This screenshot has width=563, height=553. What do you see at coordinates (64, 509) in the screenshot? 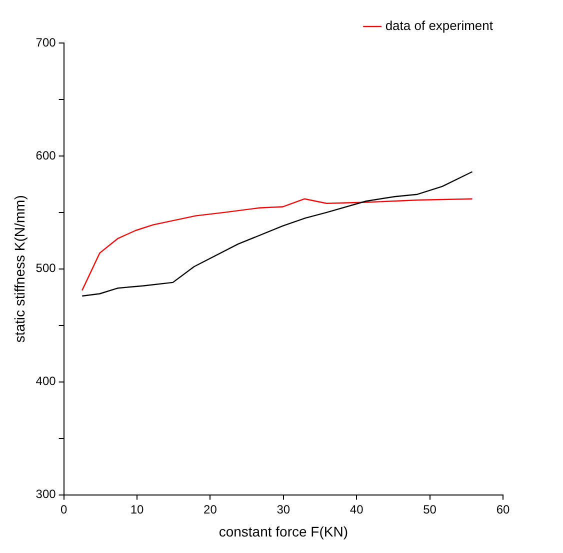
I see `x-tick-label: 0` at bounding box center [64, 509].